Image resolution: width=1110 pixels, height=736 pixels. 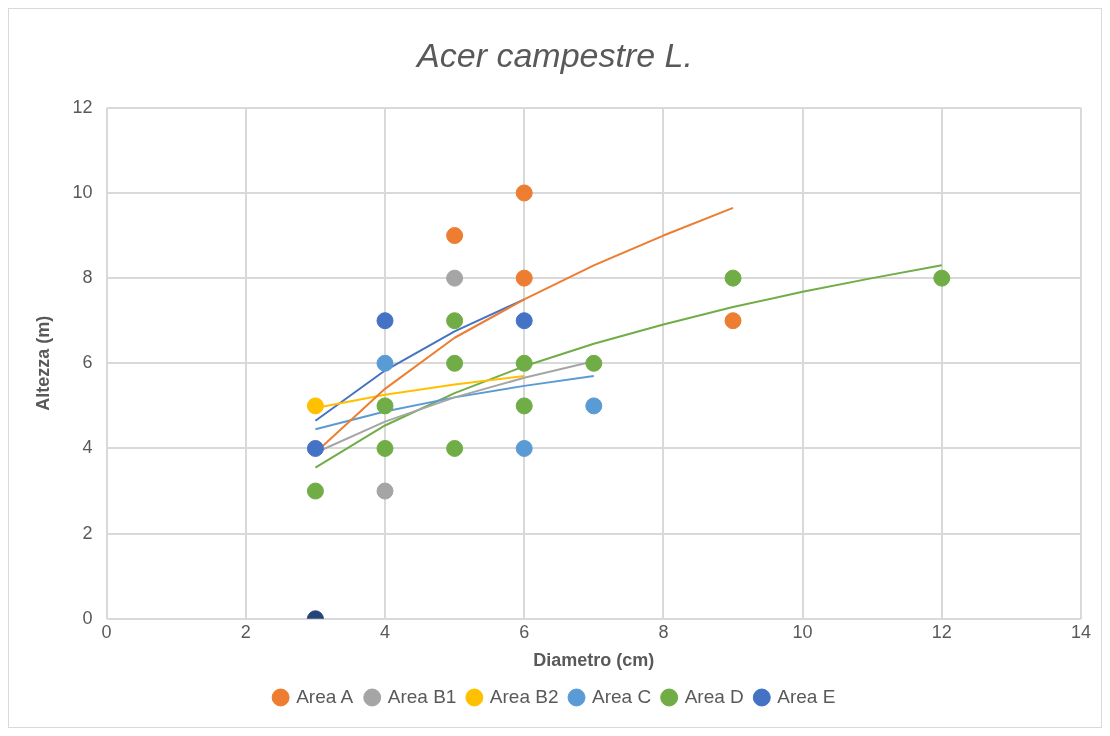 What do you see at coordinates (87, 532) in the screenshot?
I see `y-tick-label: 2` at bounding box center [87, 532].